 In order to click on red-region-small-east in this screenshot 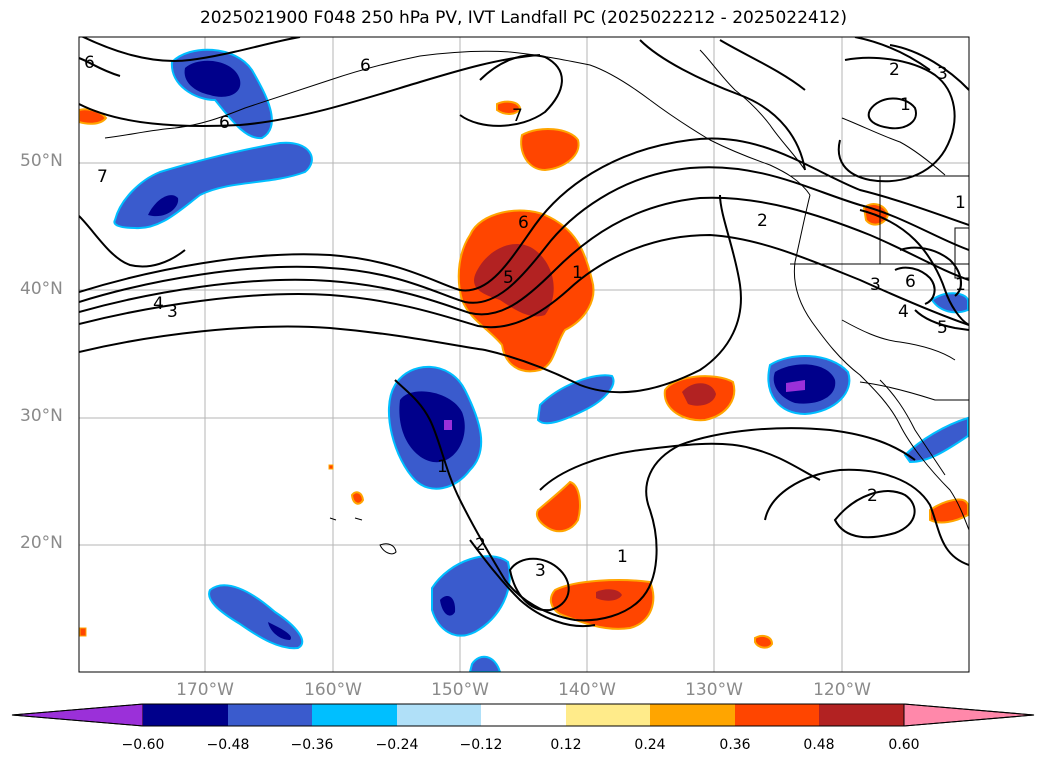, I will do `click(764, 642)`.